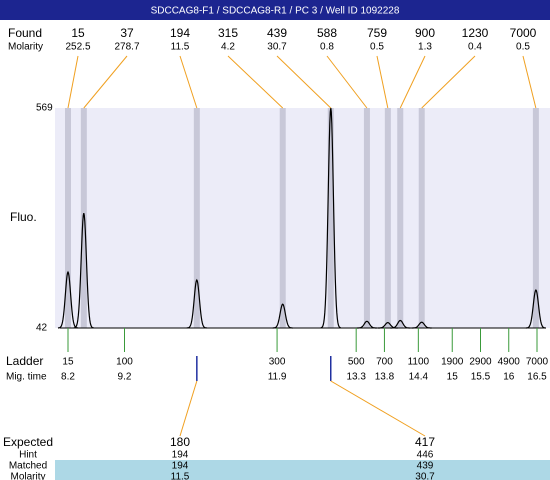  I want to click on found-size: 194, so click(180, 33).